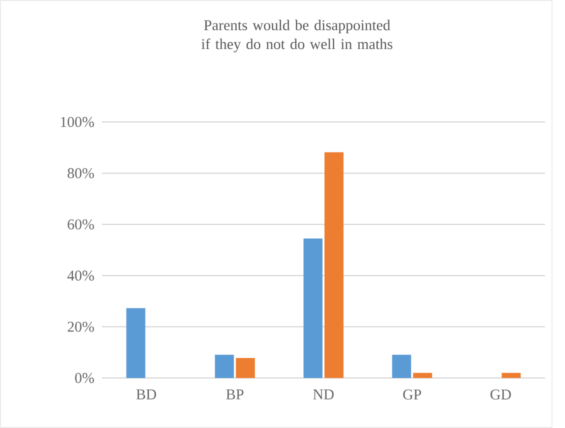  I want to click on x-tick-label: BD, so click(146, 395).